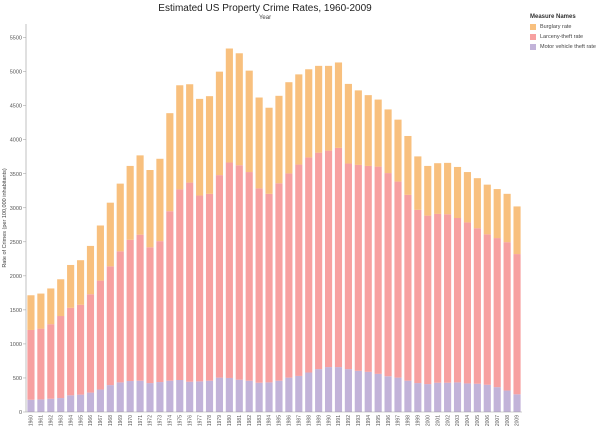  I want to click on bar-motor-vehicle-theft-rate-1980, so click(229, 394).